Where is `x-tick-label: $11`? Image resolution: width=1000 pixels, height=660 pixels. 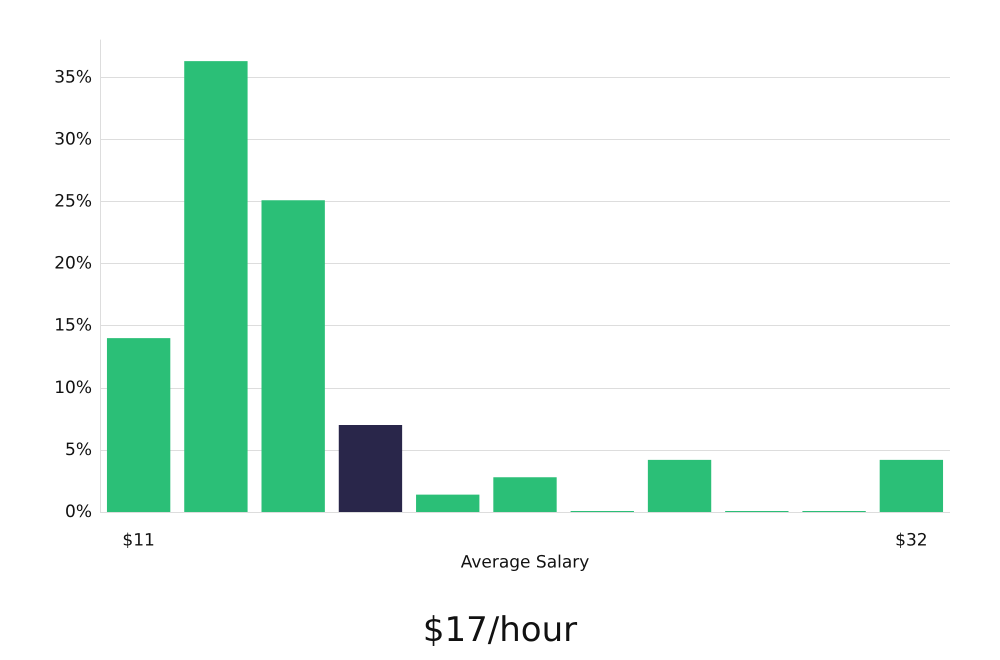 x-tick-label: $11 is located at coordinates (138, 540).